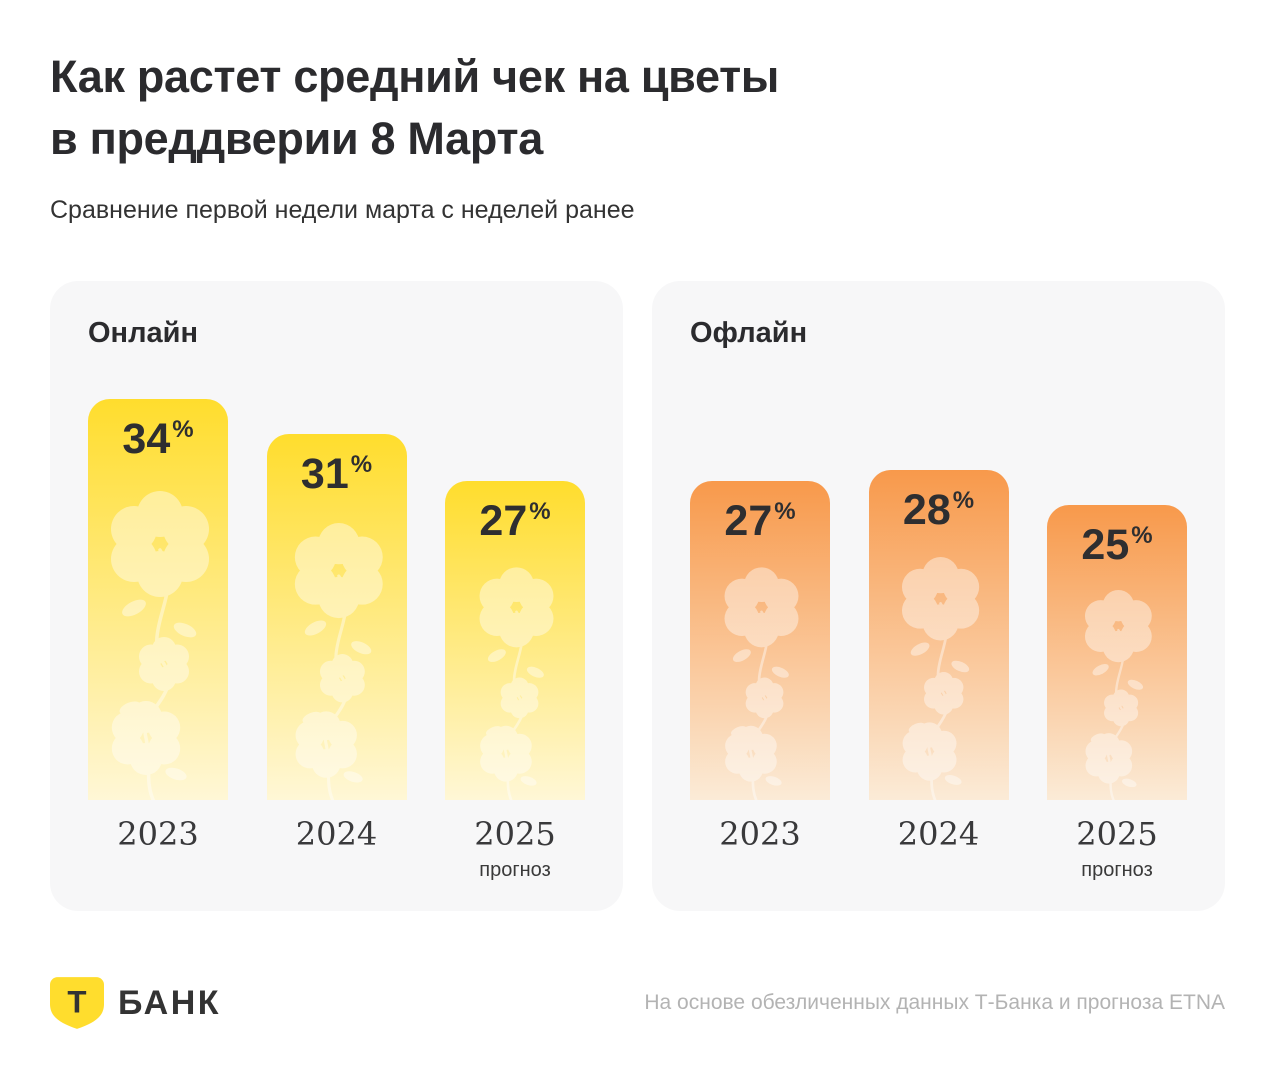 This screenshot has width=1275, height=1080. I want to click on bar-2025: 25%, so click(1117, 652).